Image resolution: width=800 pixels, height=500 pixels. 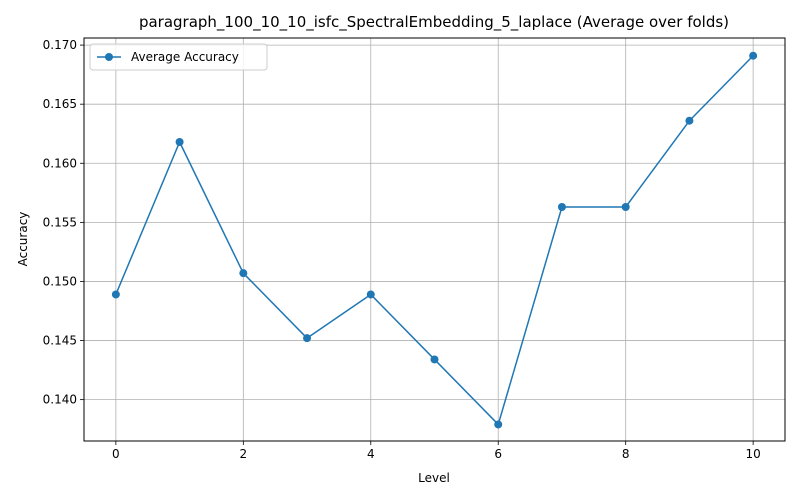 I want to click on y-tick-label: 0.160, so click(x=60, y=163).